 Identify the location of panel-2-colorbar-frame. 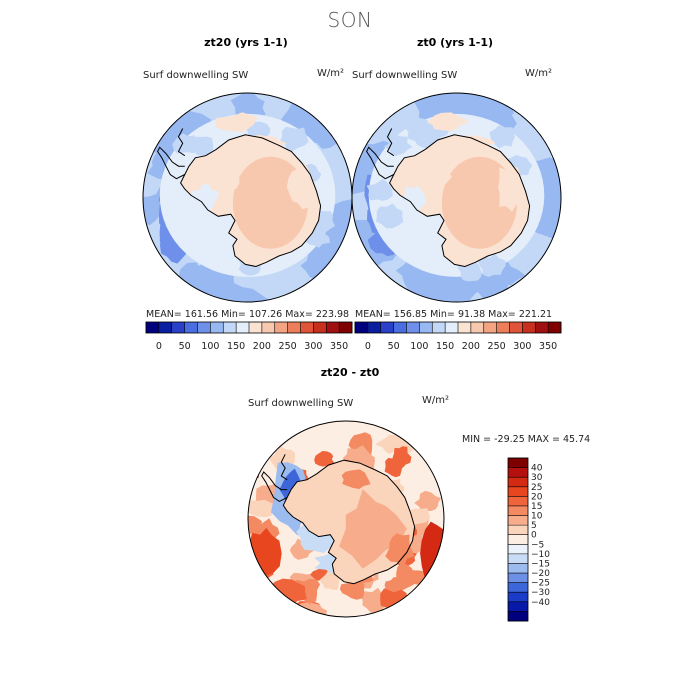
(458, 327).